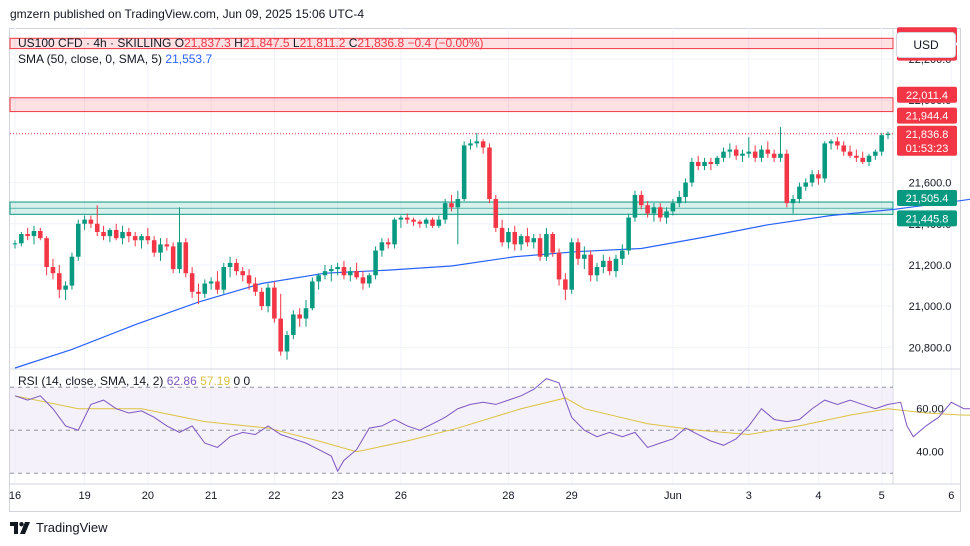 The image size is (970, 546). I want to click on symbol-info: US100 CFD · 4h · SKILLING, so click(95, 43).